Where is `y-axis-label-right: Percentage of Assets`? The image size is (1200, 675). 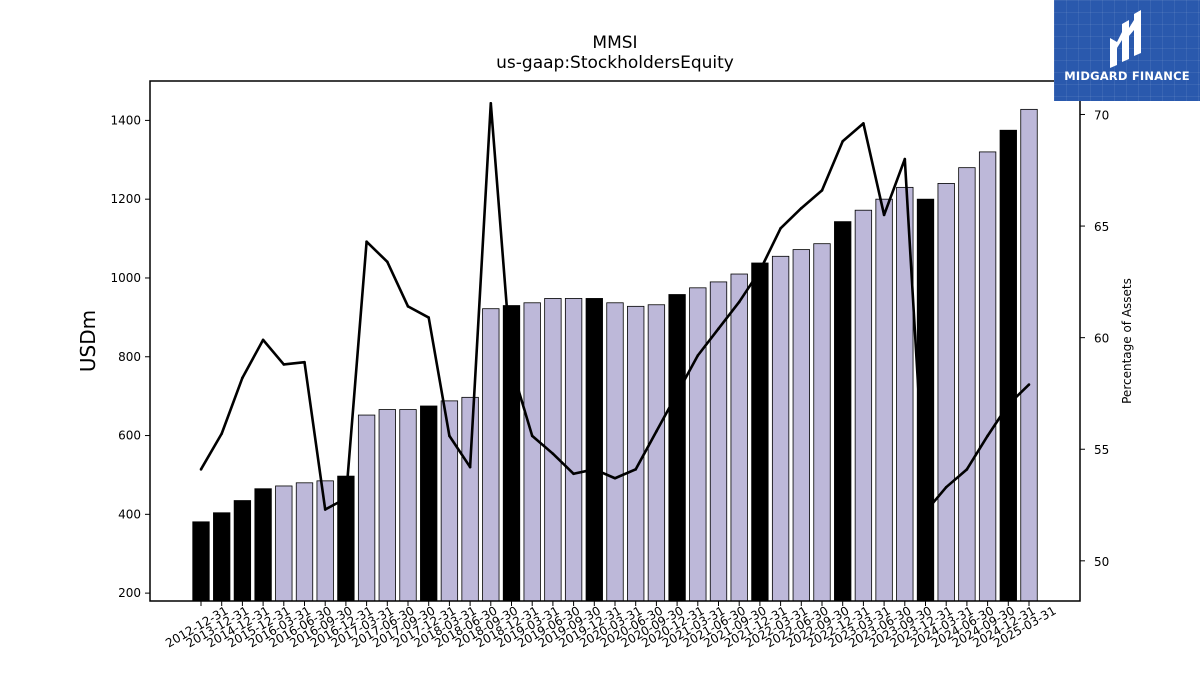 y-axis-label-right: Percentage of Assets is located at coordinates (1127, 341).